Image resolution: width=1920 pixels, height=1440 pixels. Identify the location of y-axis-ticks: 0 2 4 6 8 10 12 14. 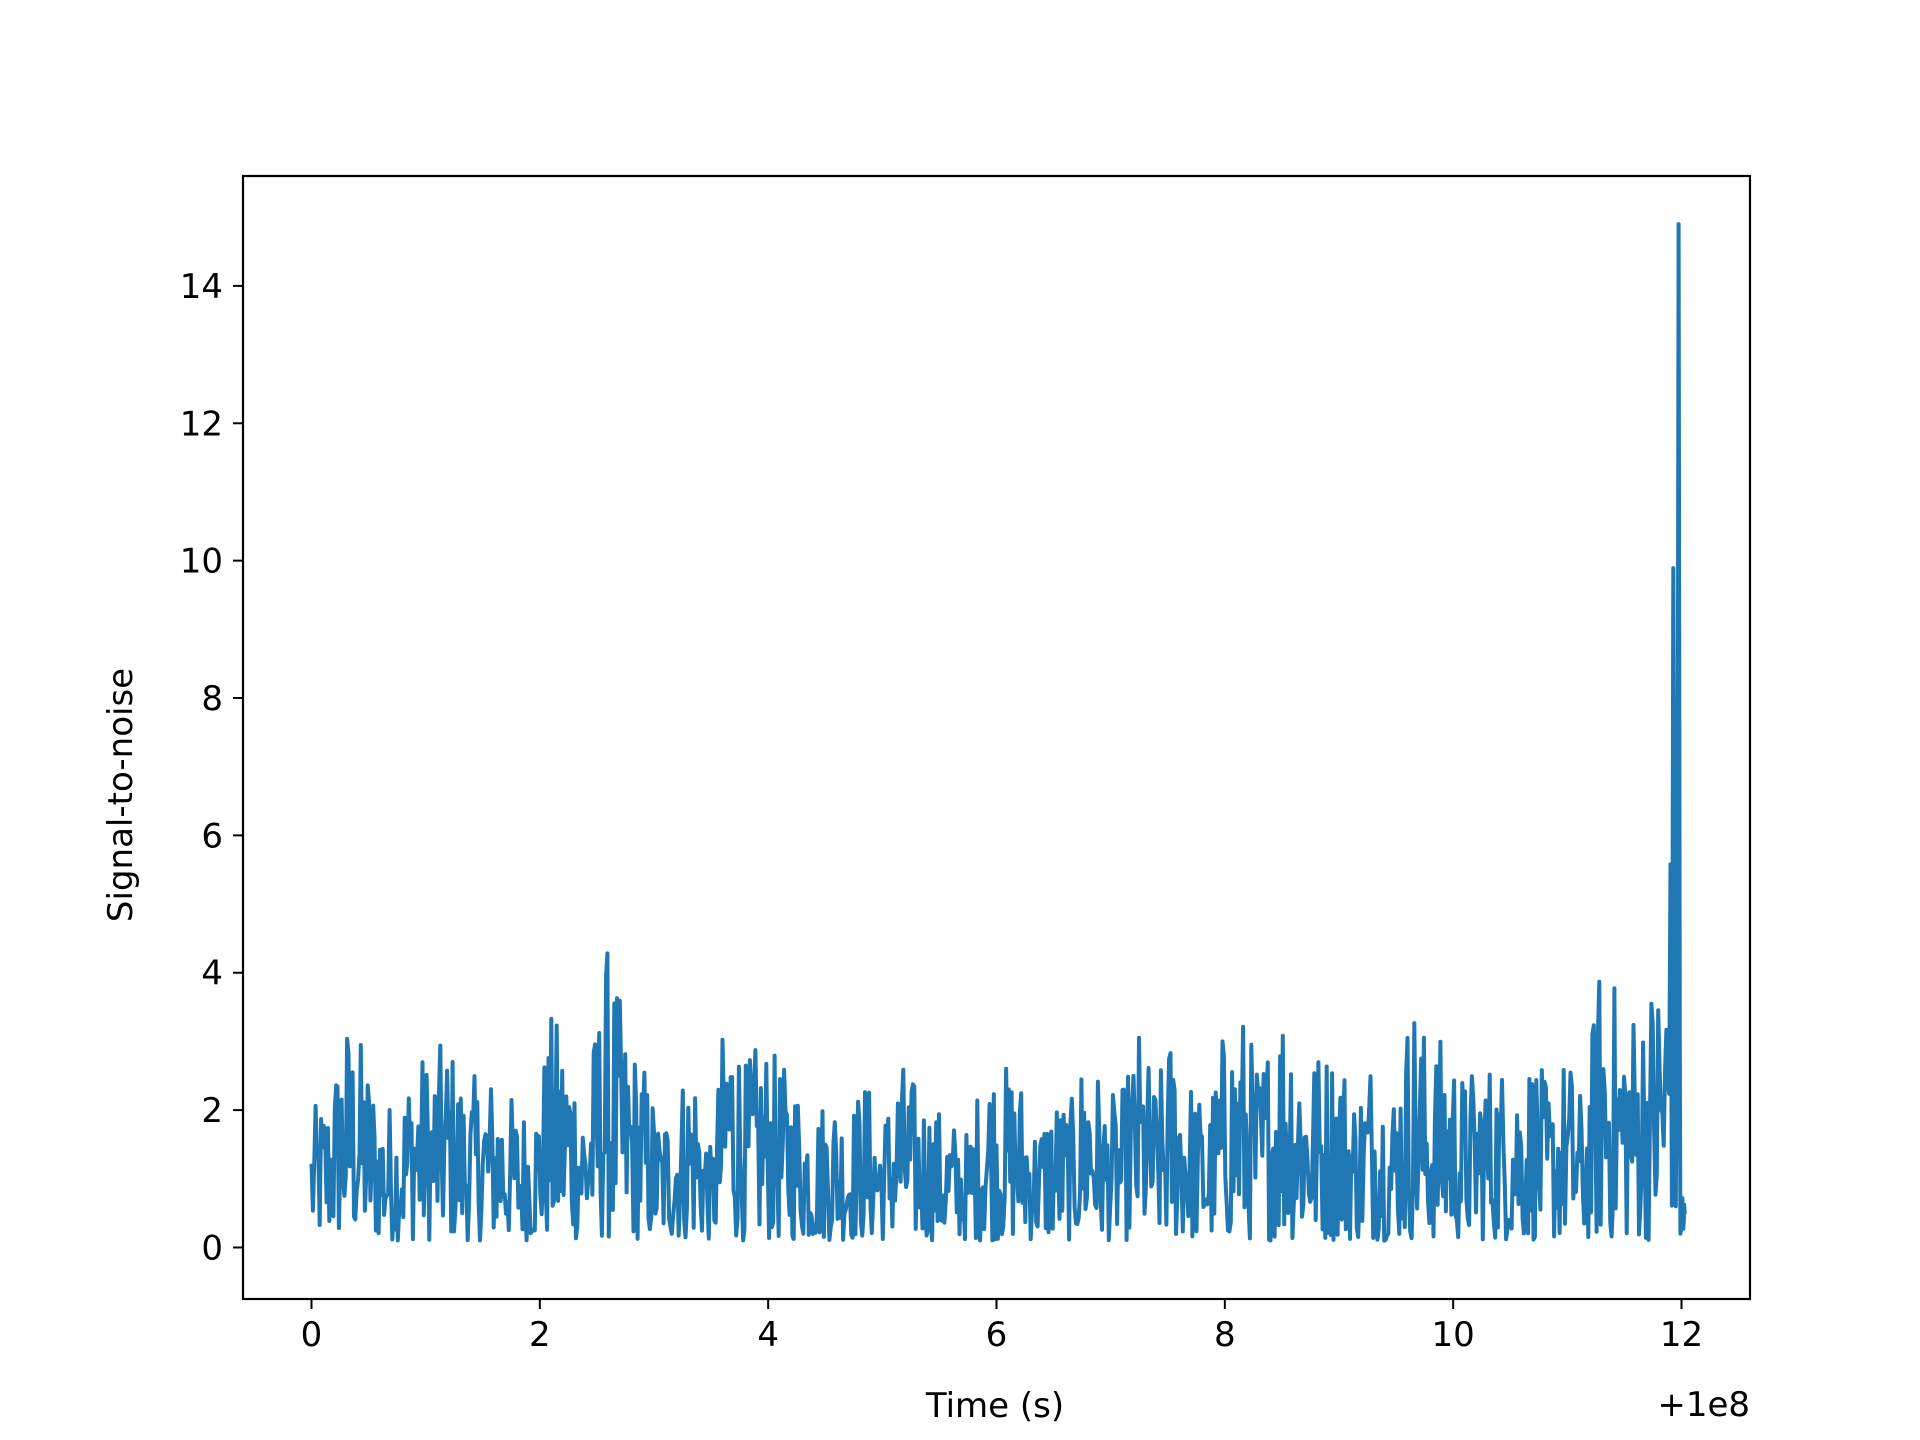
(211, 767).